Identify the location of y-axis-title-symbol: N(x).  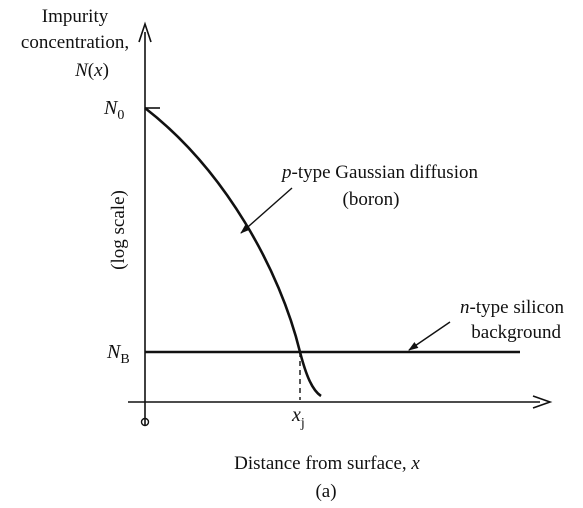
(91, 70).